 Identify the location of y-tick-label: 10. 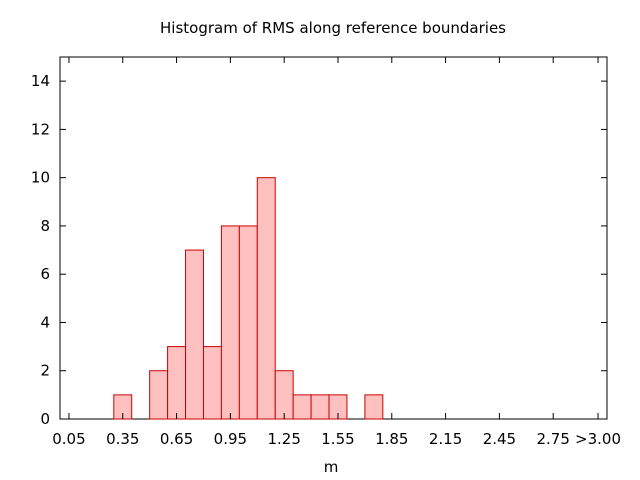
(40, 178).